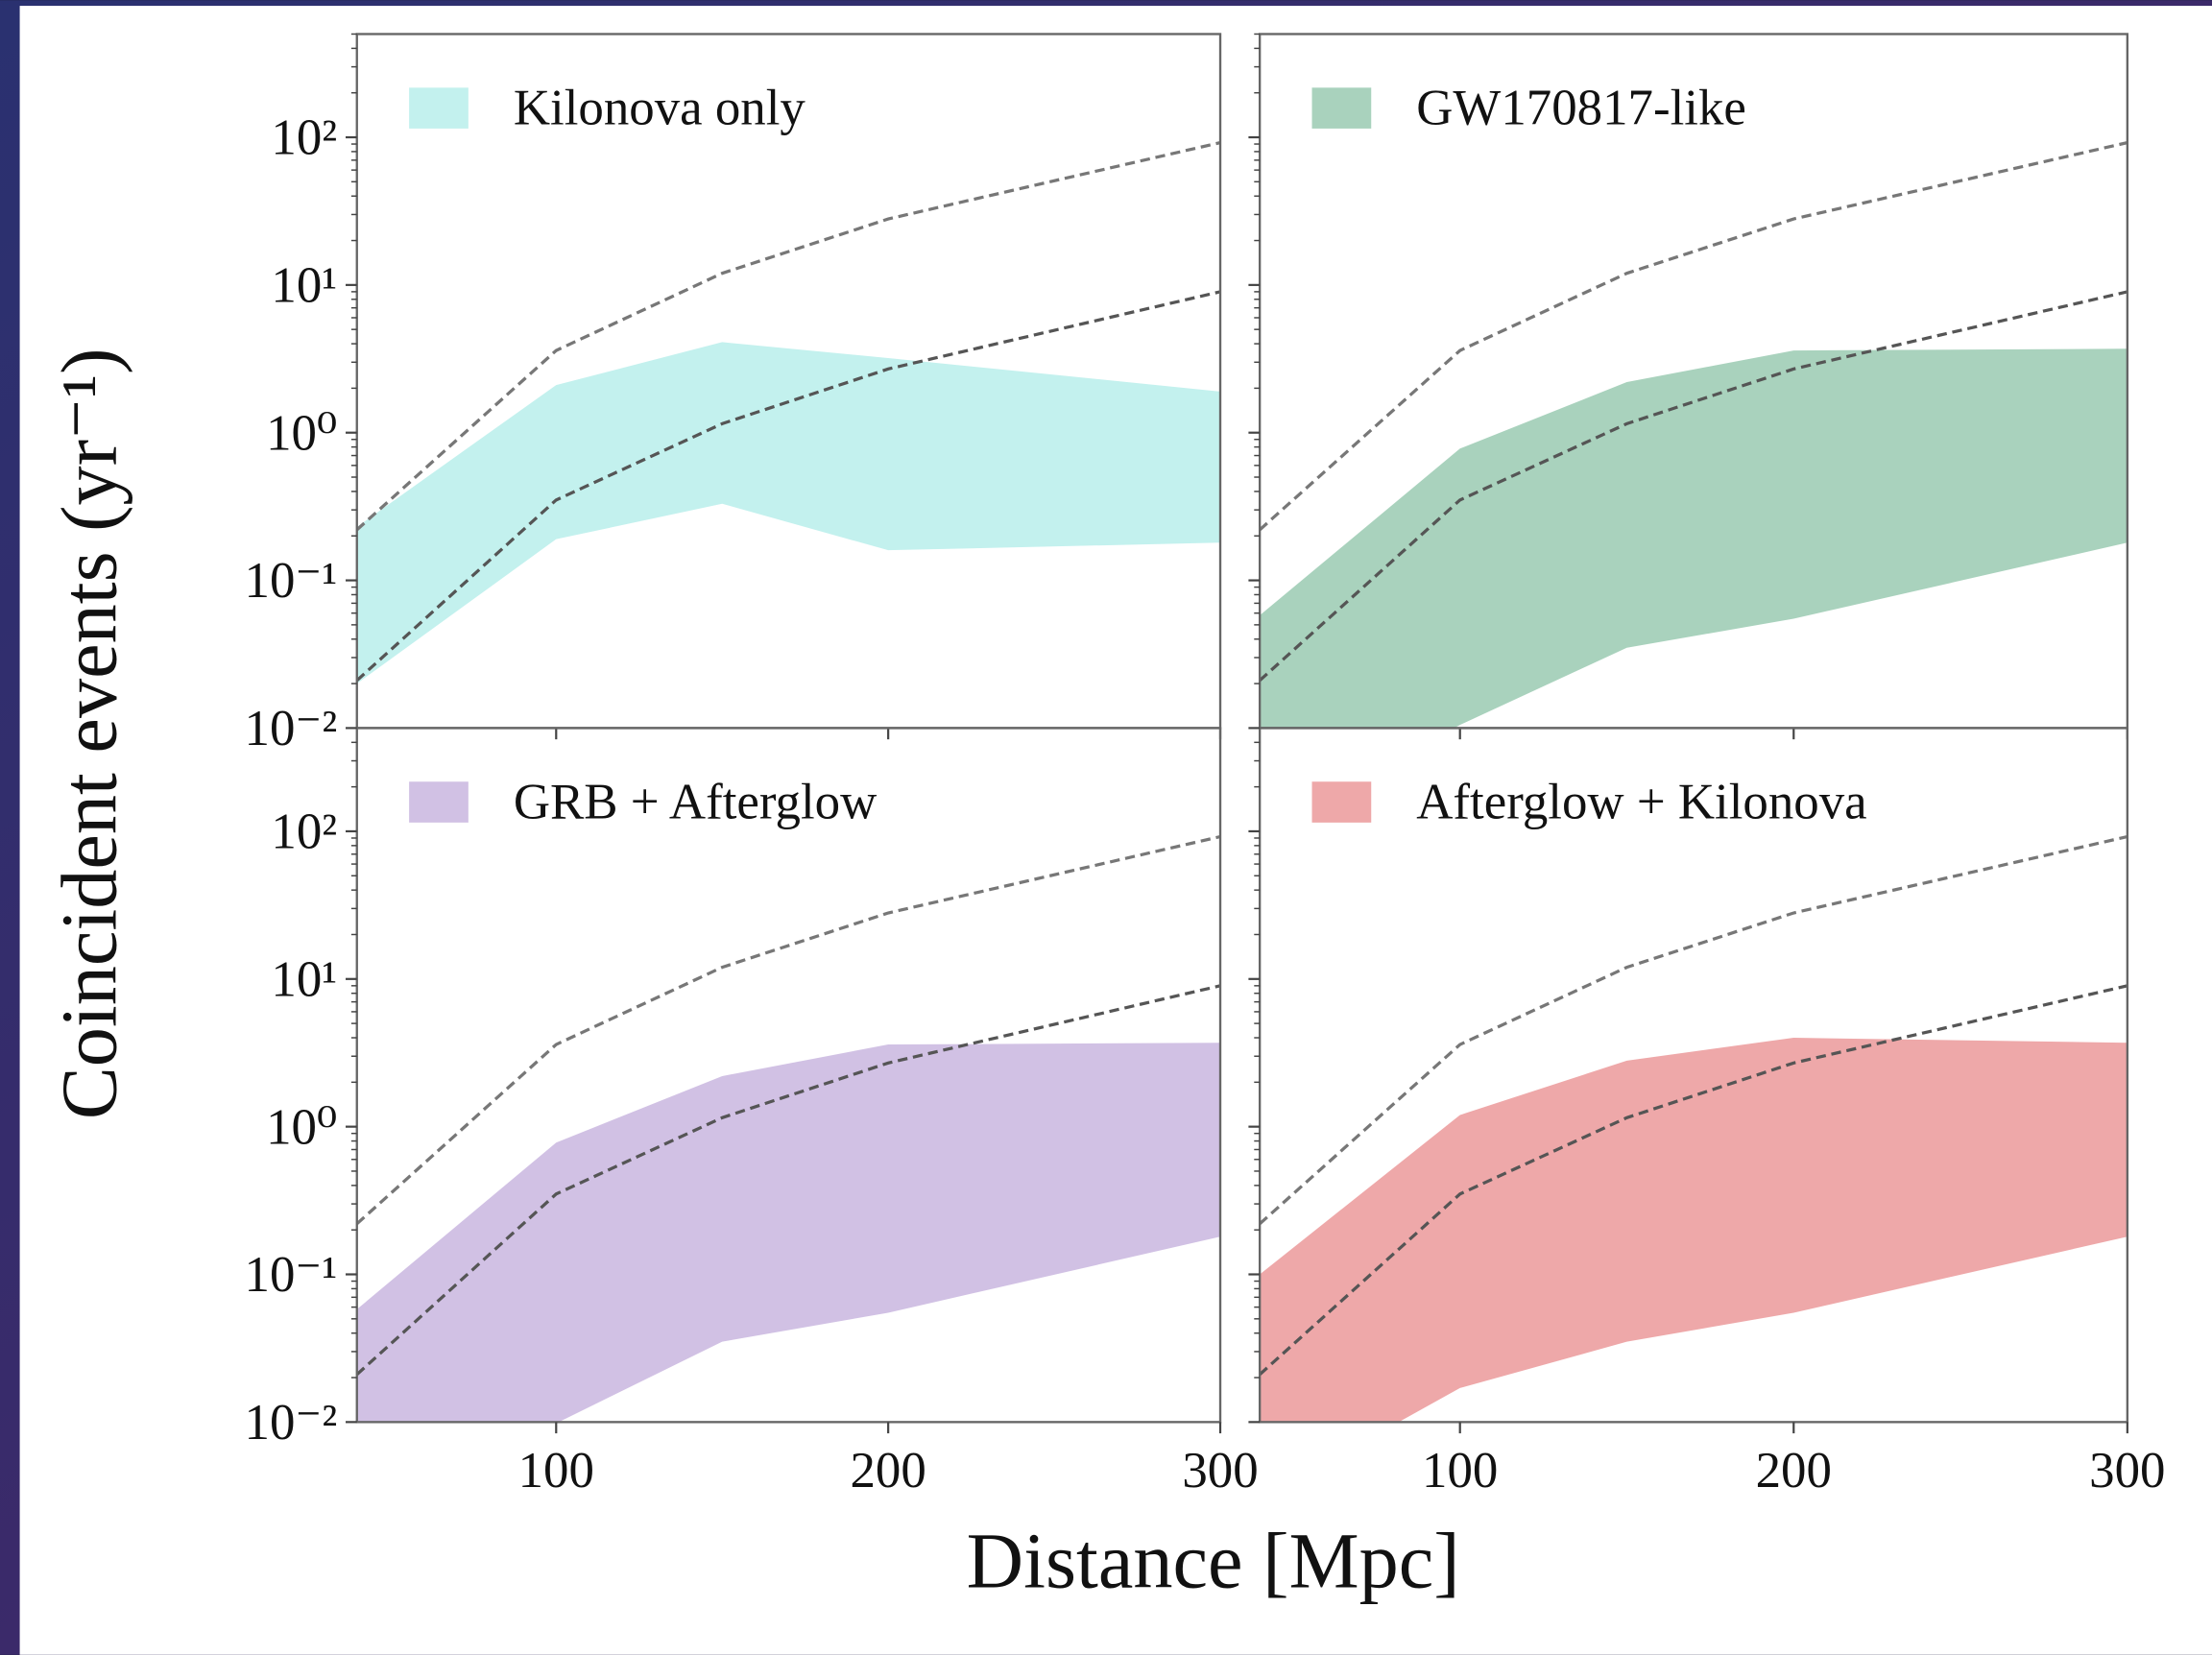  What do you see at coordinates (89, 733) in the screenshot?
I see `y-axis-label: Coincident events (yr⁻¹)` at bounding box center [89, 733].